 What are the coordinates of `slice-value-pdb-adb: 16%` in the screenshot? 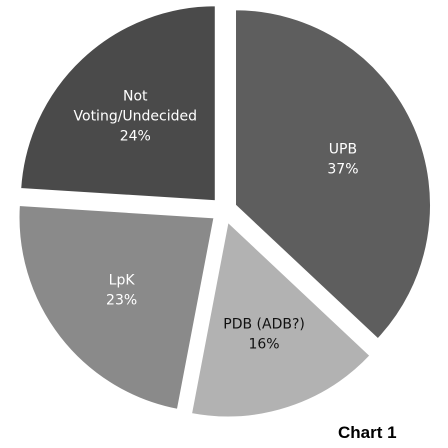 It's located at (263, 344).